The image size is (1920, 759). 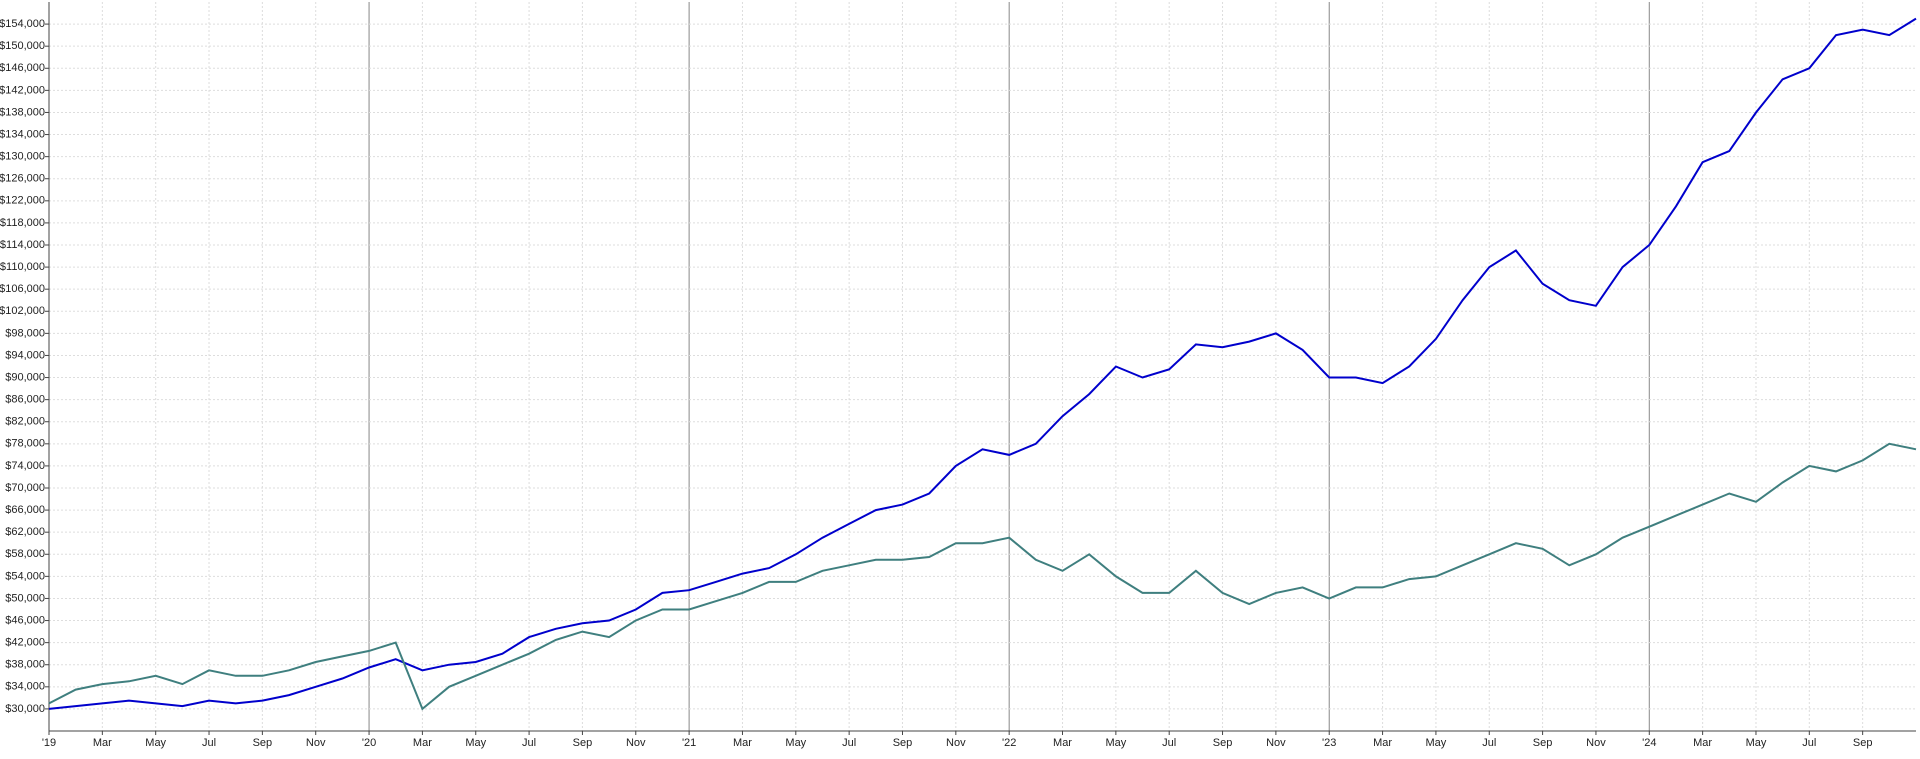 What do you see at coordinates (25, 377) in the screenshot?
I see `y-tick-label: $90,000` at bounding box center [25, 377].